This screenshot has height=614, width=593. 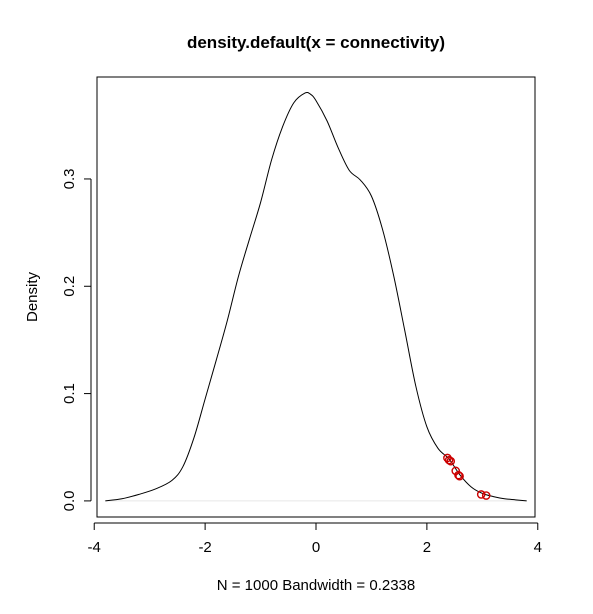 What do you see at coordinates (69, 500) in the screenshot?
I see `y-tick-label: 0.0` at bounding box center [69, 500].